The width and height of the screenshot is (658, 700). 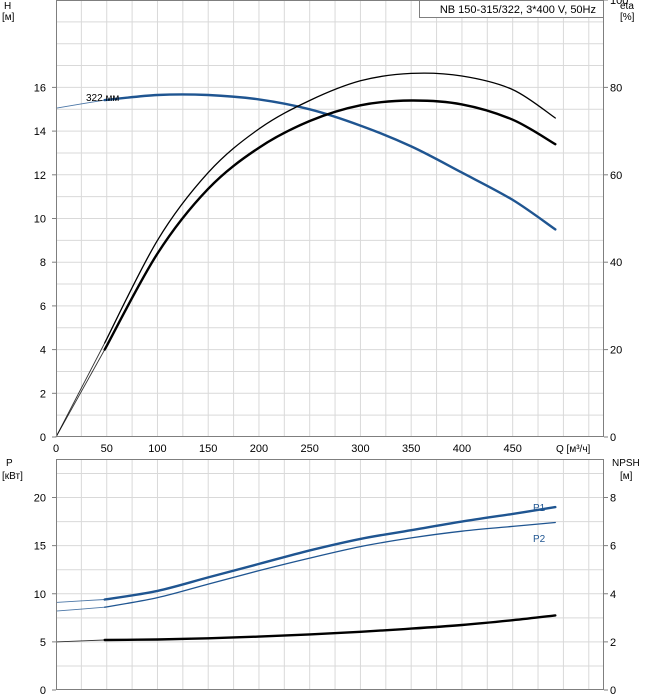 What do you see at coordinates (627, 17) in the screenshot?
I see `top-right-axis-unit: [%]` at bounding box center [627, 17].